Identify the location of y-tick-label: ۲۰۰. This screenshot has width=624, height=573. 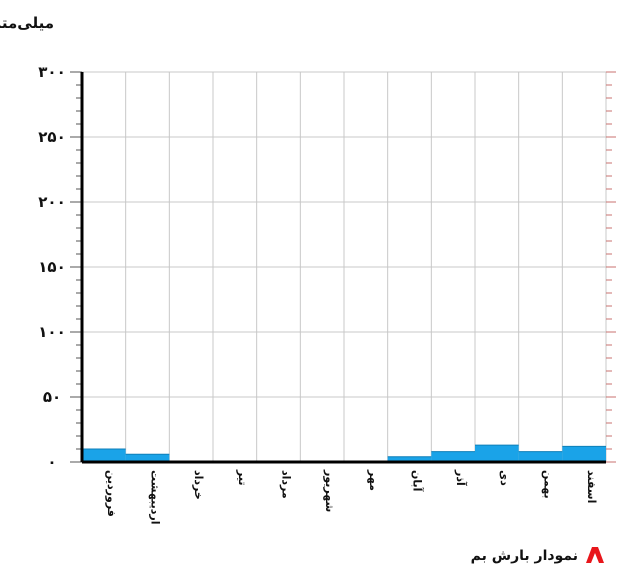
(51, 202).